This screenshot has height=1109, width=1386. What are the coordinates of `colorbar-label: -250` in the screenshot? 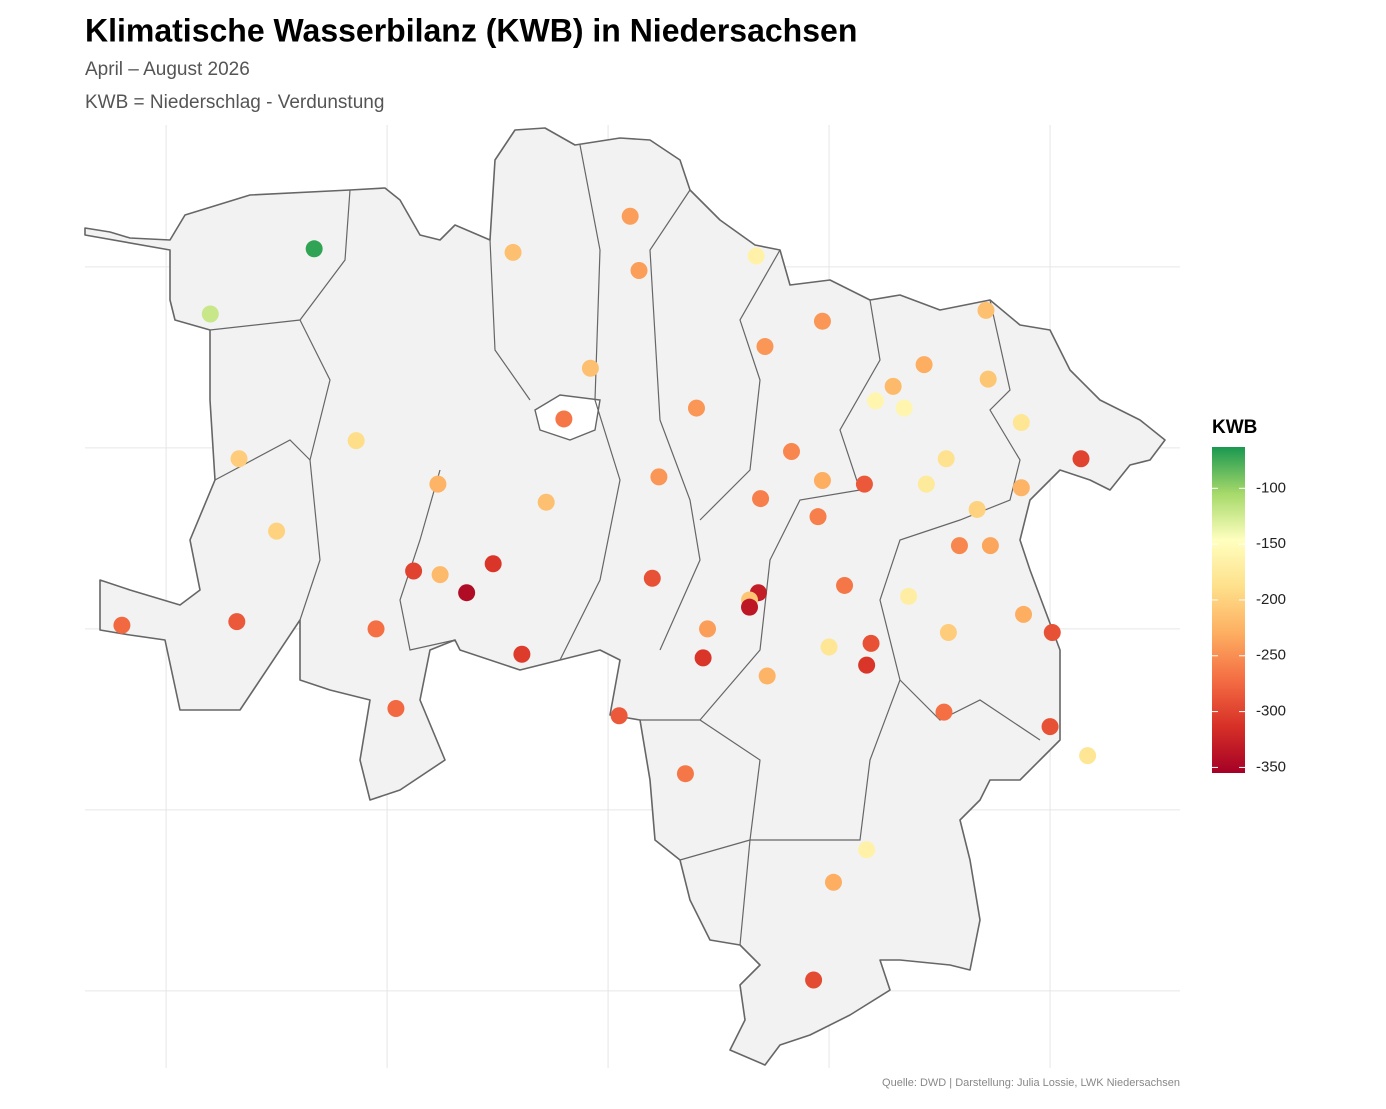 It's located at (1271, 655).